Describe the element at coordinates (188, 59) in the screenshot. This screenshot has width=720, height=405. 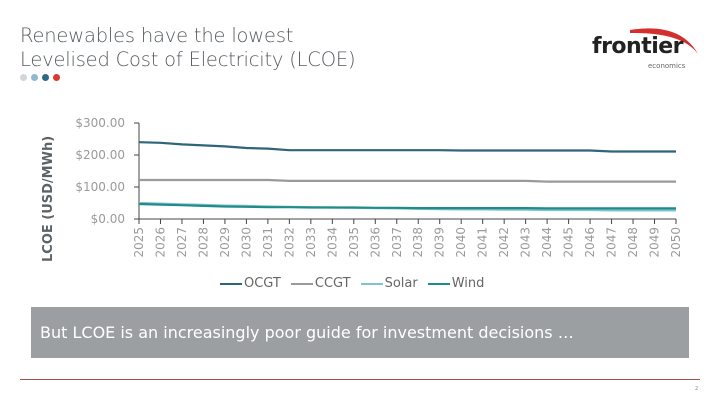
I see `title-line-2: Levelised Cost of Electricity (LCOE)` at that location.